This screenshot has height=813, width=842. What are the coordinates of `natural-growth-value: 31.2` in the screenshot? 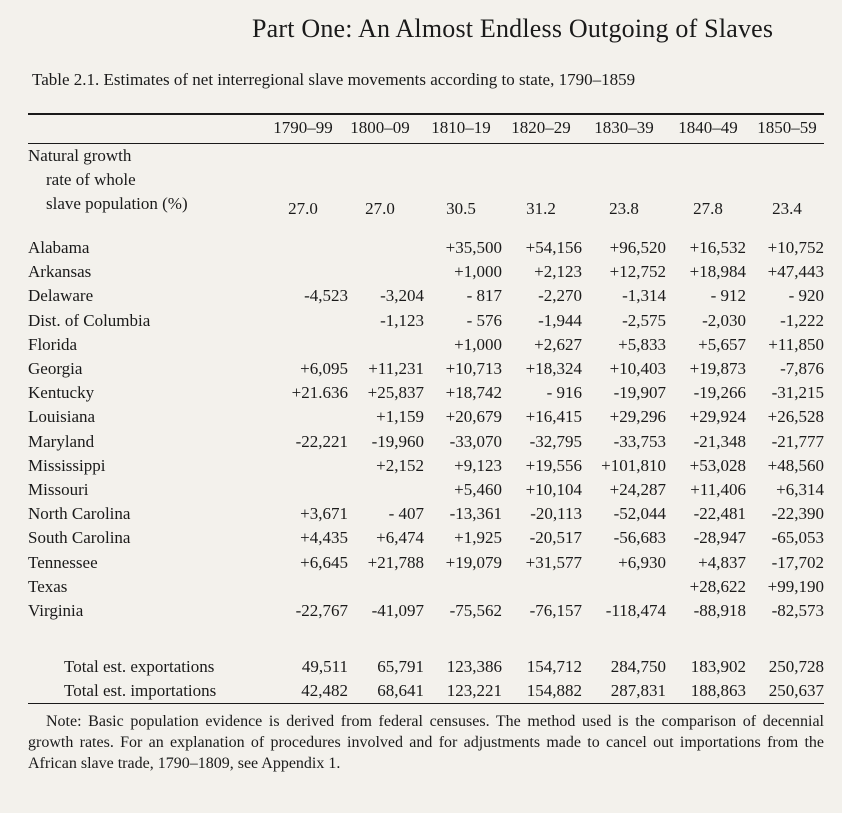 It's located at (541, 208).